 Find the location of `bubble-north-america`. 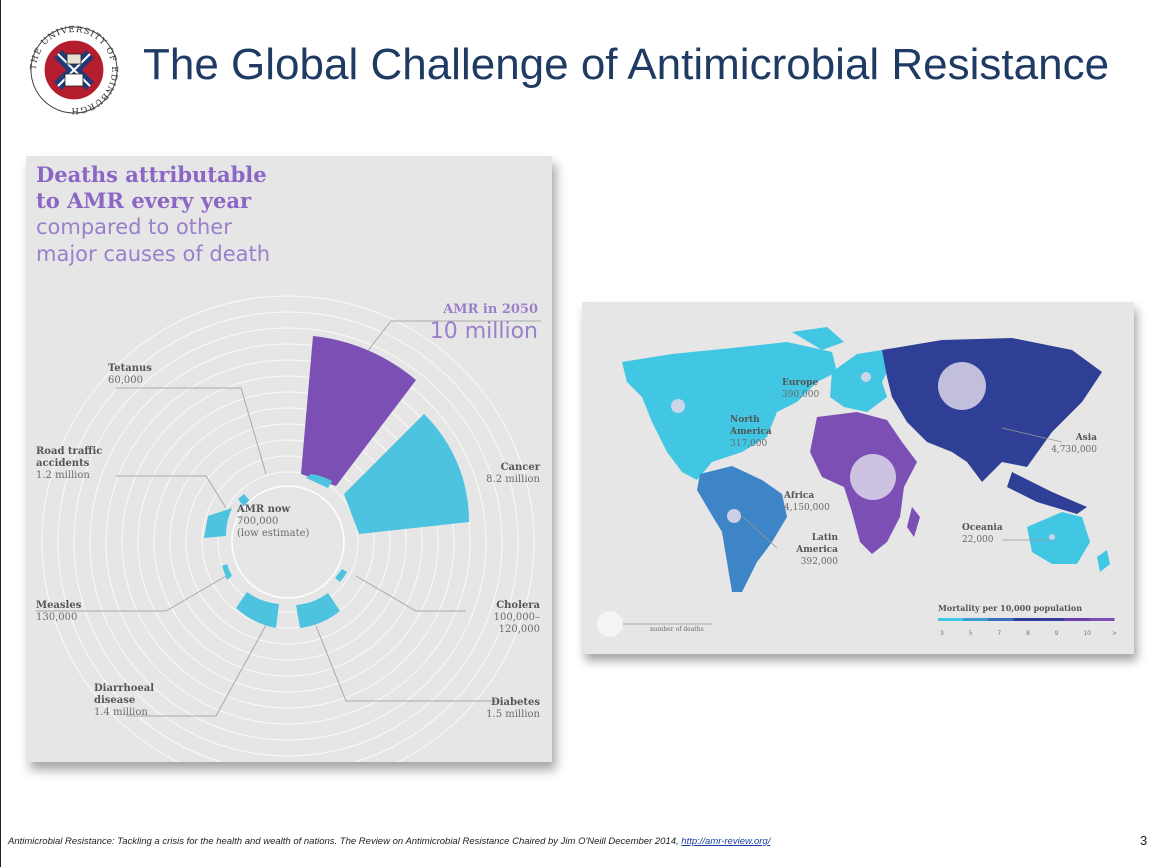

bubble-north-america is located at coordinates (678, 406).